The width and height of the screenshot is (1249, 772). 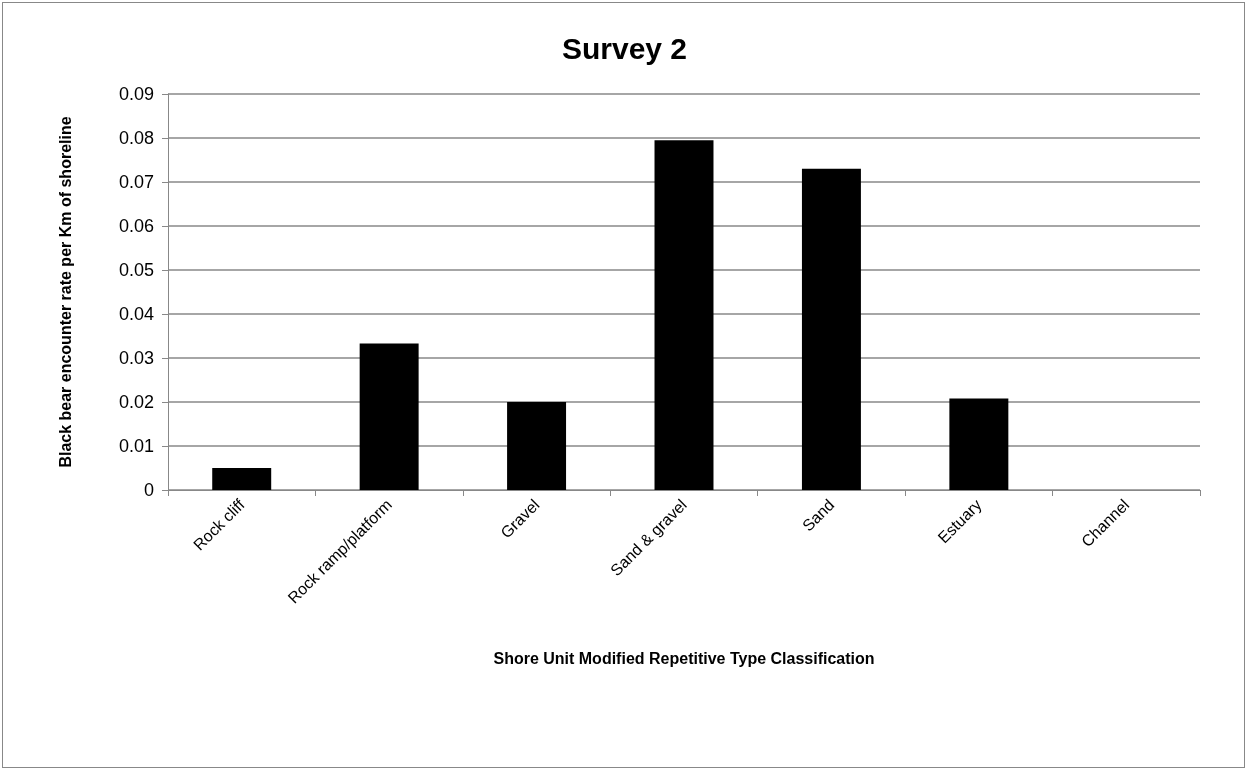 What do you see at coordinates (136, 182) in the screenshot?
I see `y-tick-label: 0.07` at bounding box center [136, 182].